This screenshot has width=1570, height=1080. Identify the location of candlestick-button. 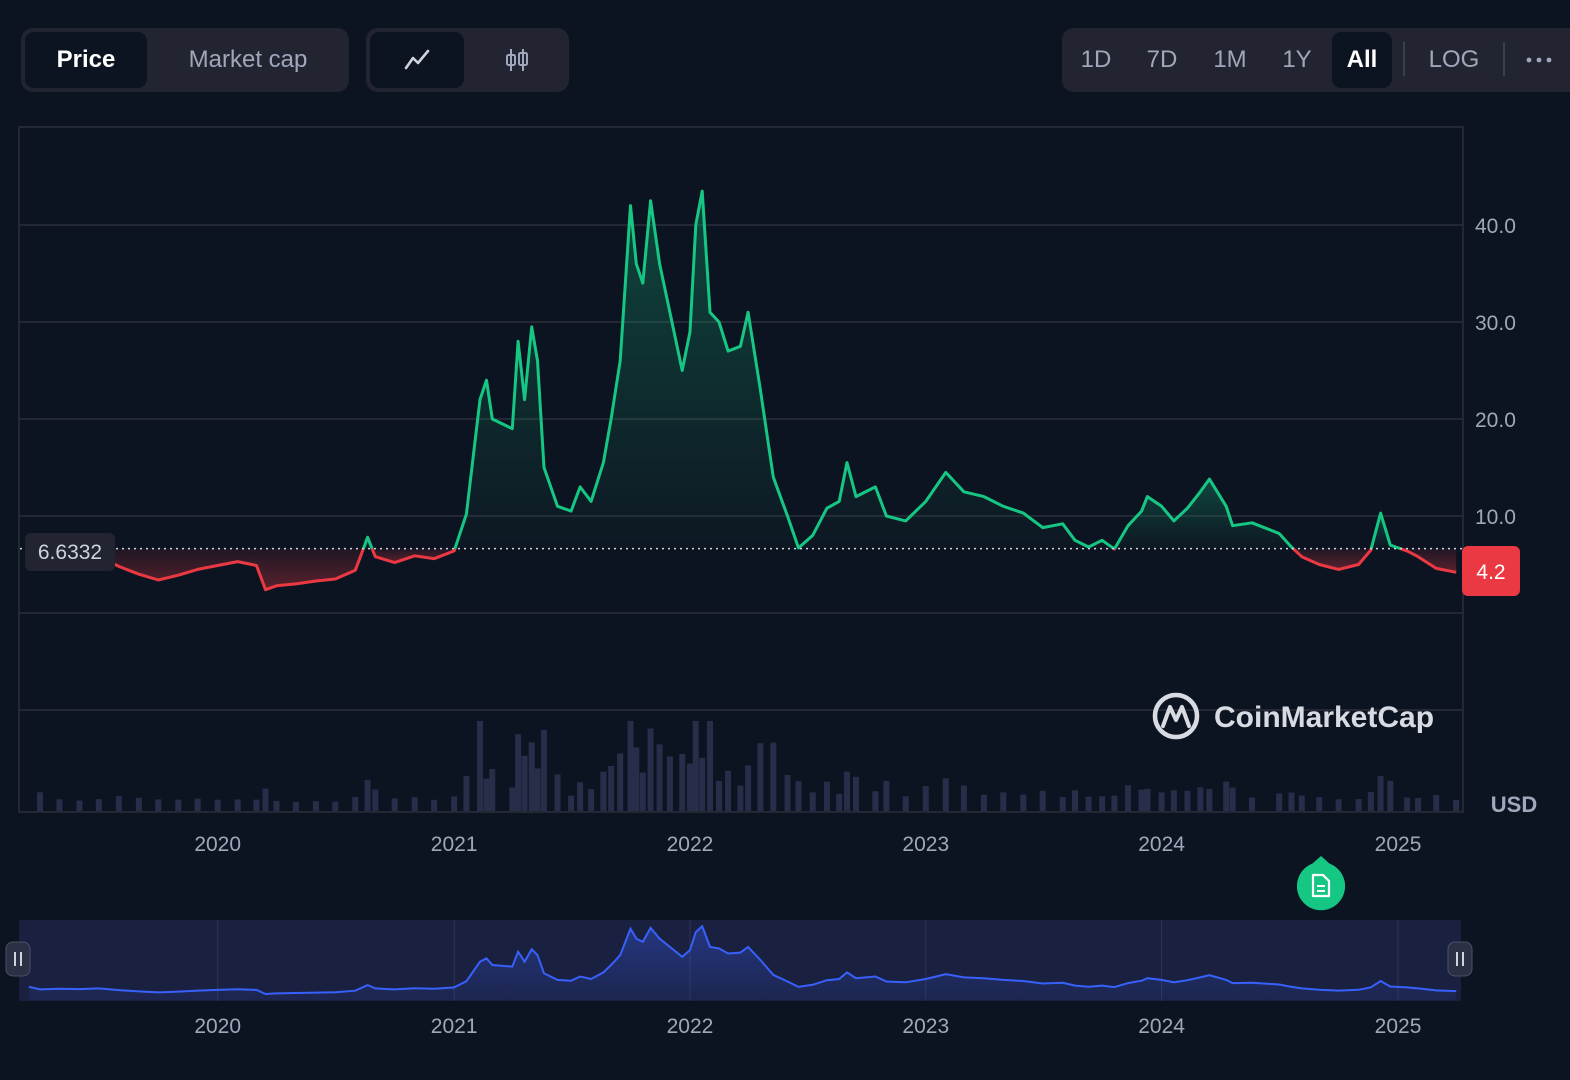
(517, 60).